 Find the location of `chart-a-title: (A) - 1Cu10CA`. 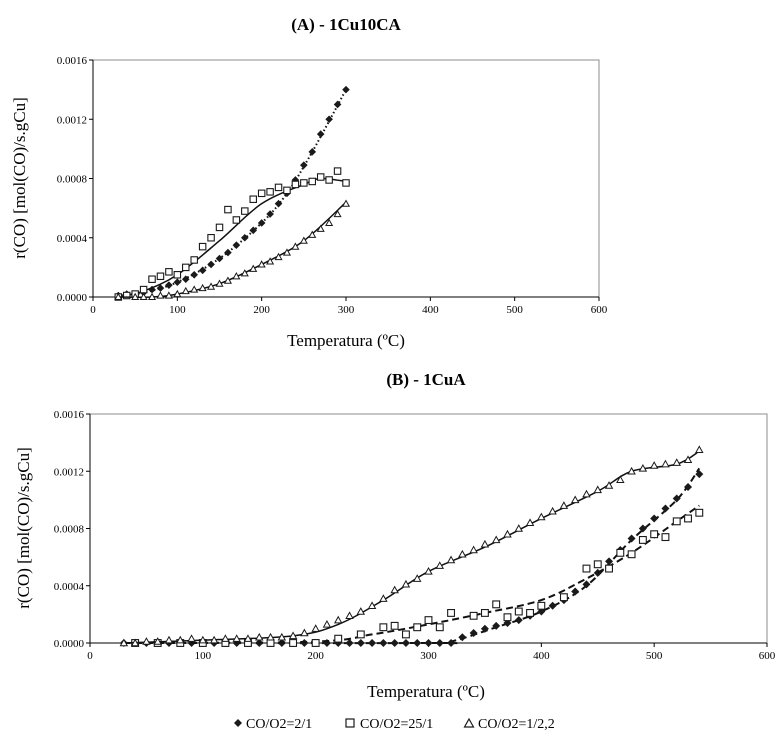

chart-a-title: (A) - 1Cu10CA is located at coordinates (346, 24).